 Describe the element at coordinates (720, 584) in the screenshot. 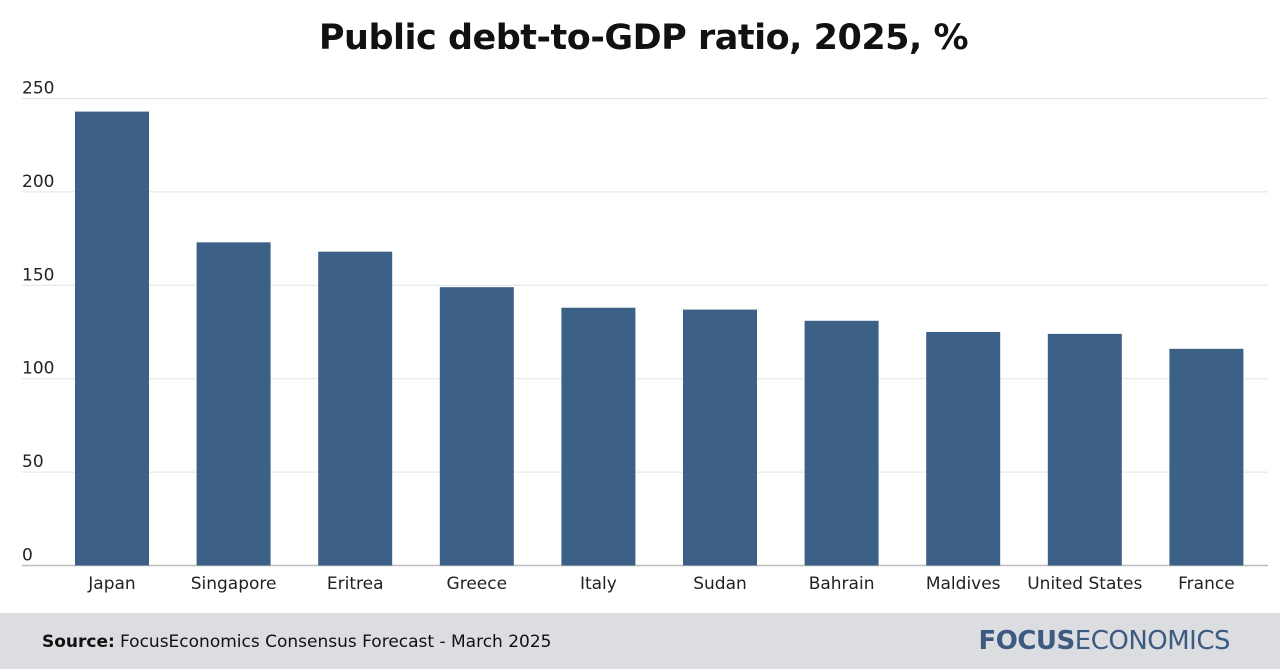

I see `x-tick-label: Sudan` at that location.